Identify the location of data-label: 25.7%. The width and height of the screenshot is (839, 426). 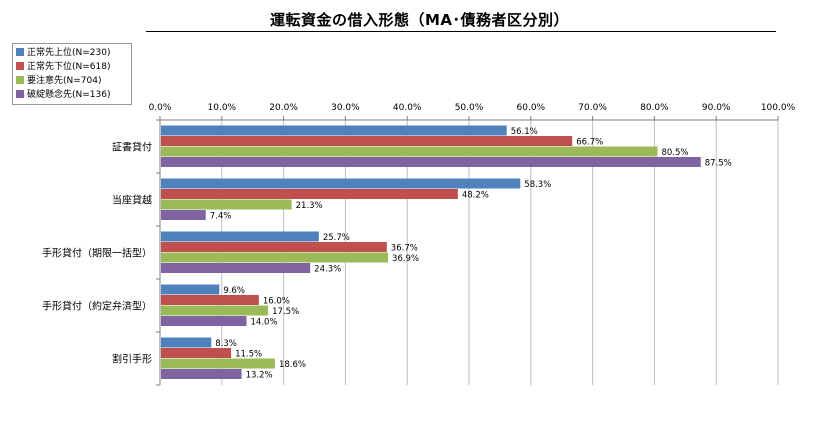
(336, 238).